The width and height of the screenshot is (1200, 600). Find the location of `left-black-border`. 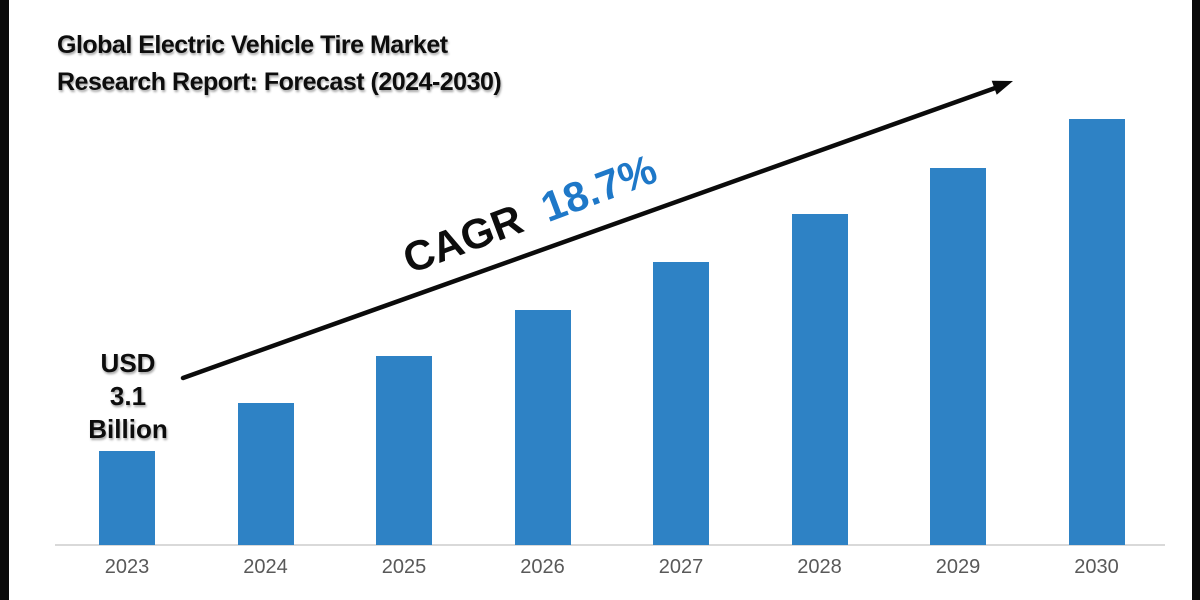

left-black-border is located at coordinates (4, 300).